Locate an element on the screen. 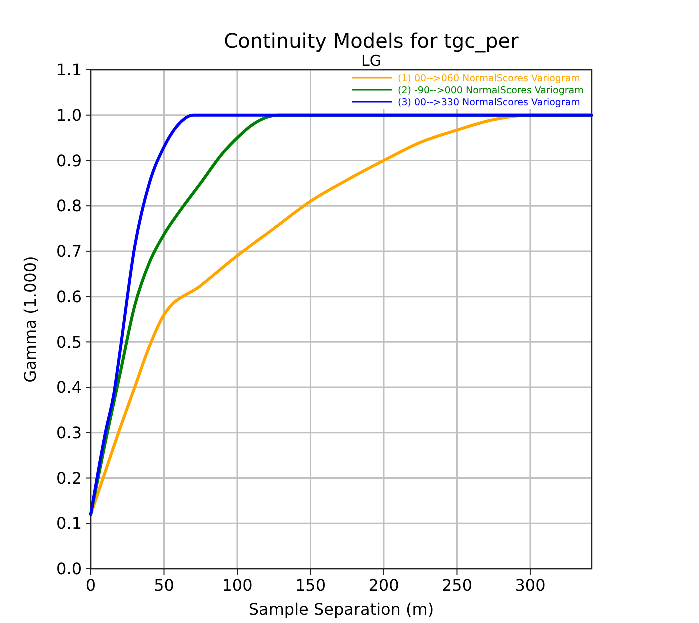  y-axis-title: Gamma (1.000) is located at coordinates (30, 319).